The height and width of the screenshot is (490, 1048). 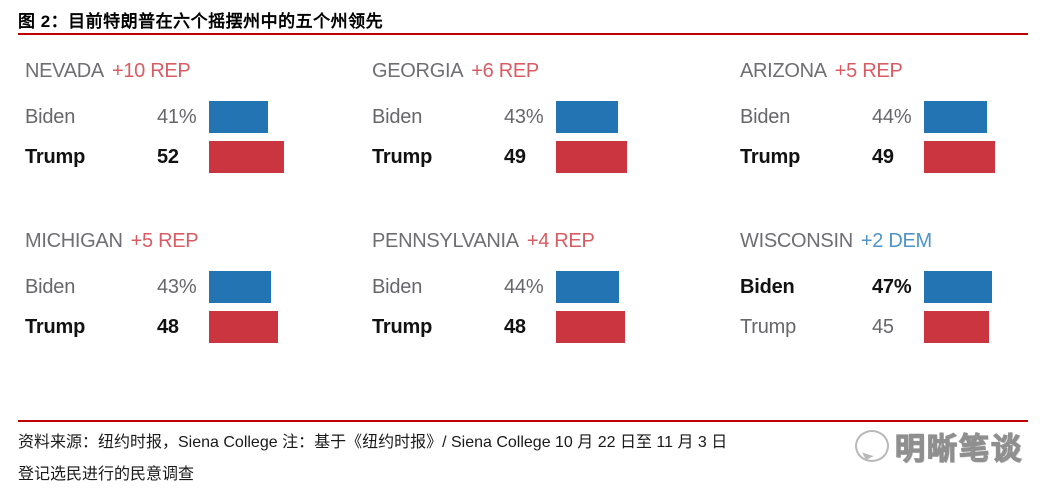 I want to click on state-panel: GEORGIA +6 REP Biden 43% Trump 49, so click(x=522, y=120).